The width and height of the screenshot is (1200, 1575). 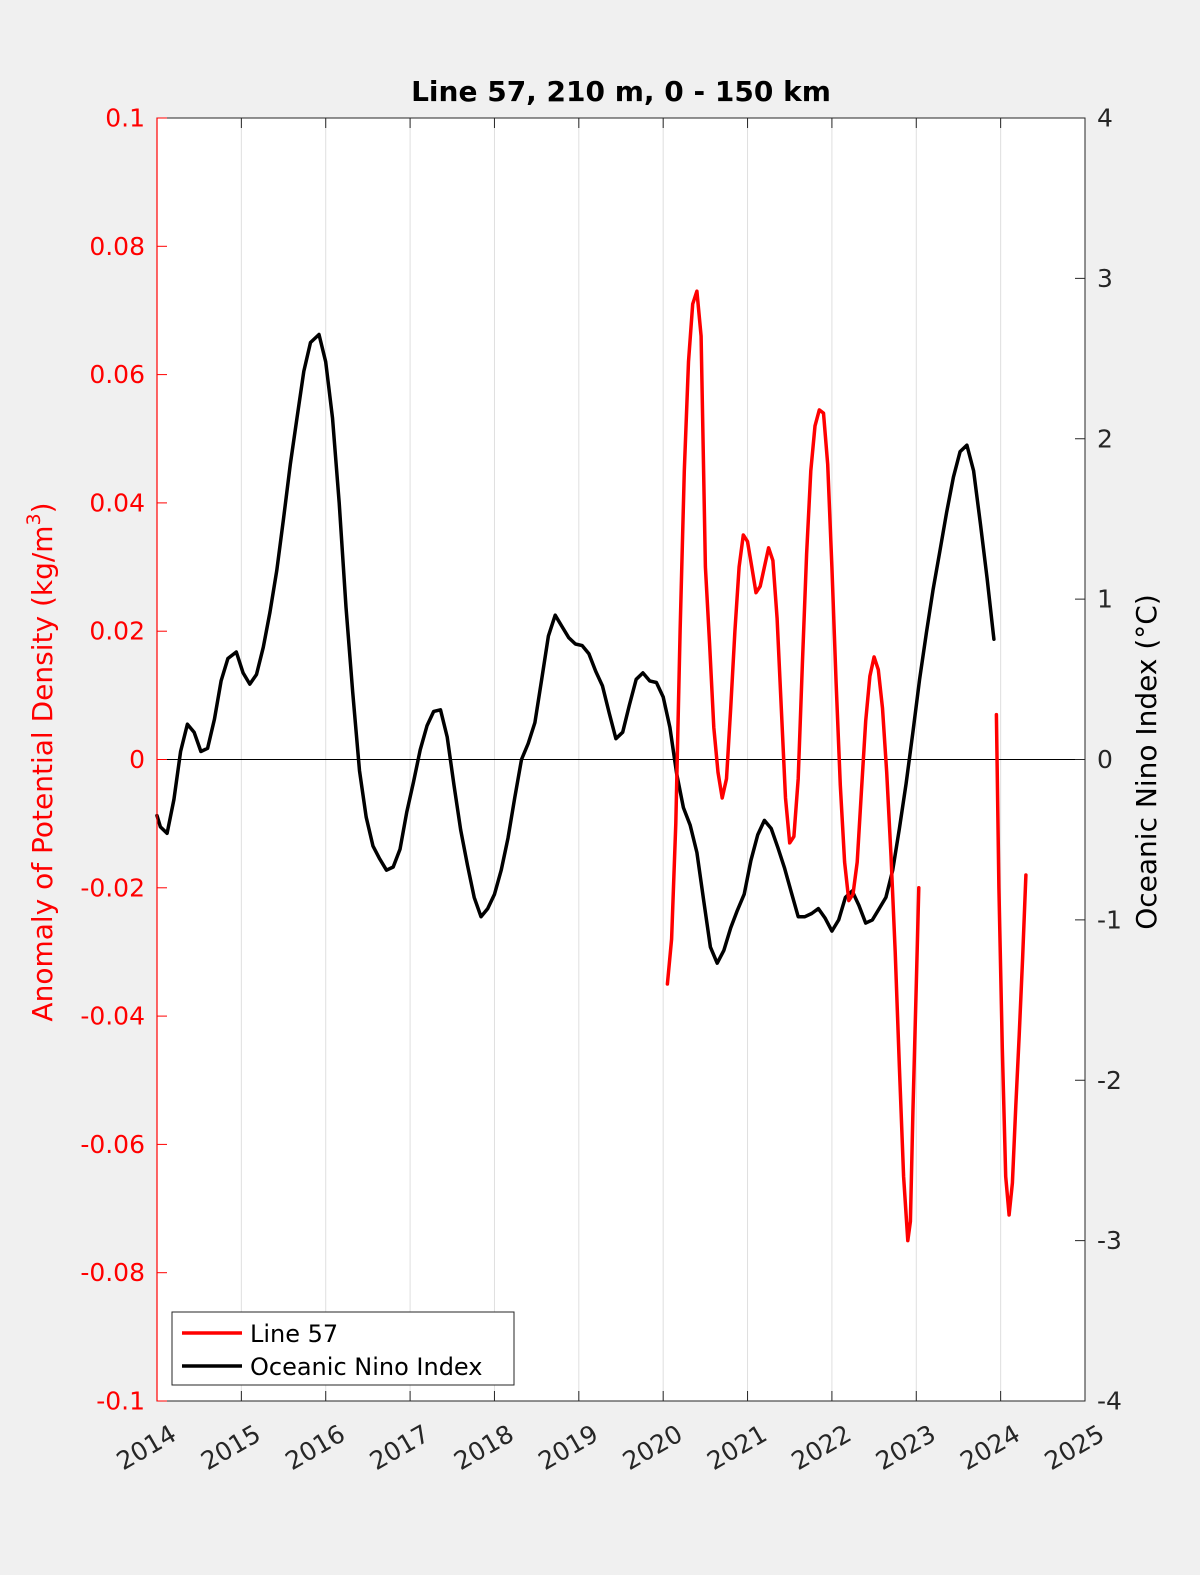 What do you see at coordinates (125, 118) in the screenshot?
I see `y-left-tick-label: 0.1` at bounding box center [125, 118].